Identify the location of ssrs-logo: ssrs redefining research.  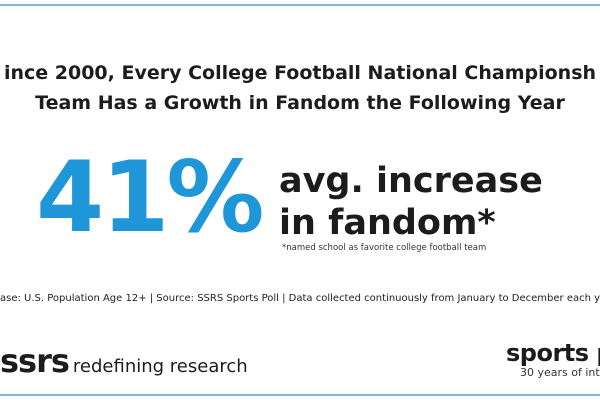
(124, 362).